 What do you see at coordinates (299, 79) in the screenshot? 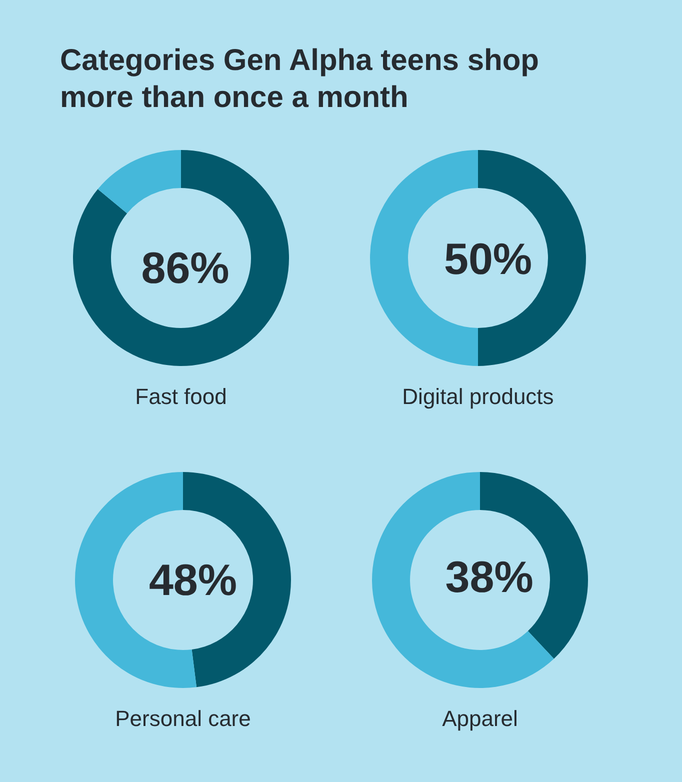
I see `text: Categories Gen Alpha teens shop more than once a month` at bounding box center [299, 79].